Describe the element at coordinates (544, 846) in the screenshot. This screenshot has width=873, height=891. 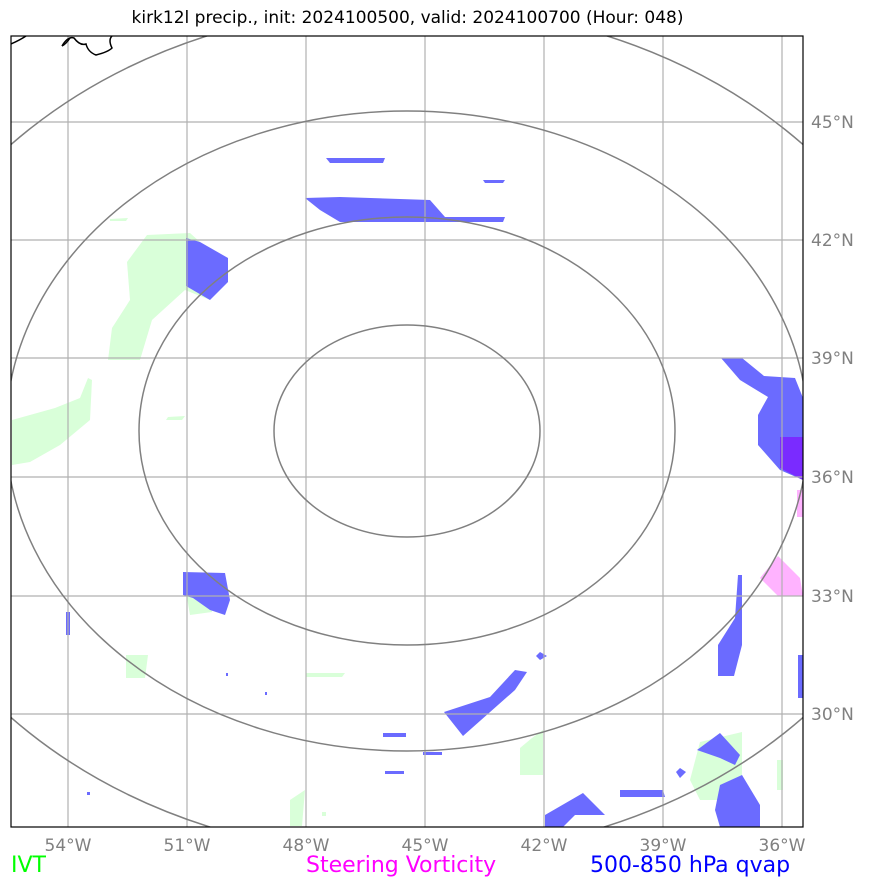
I see `lon-label: 42°W` at that location.